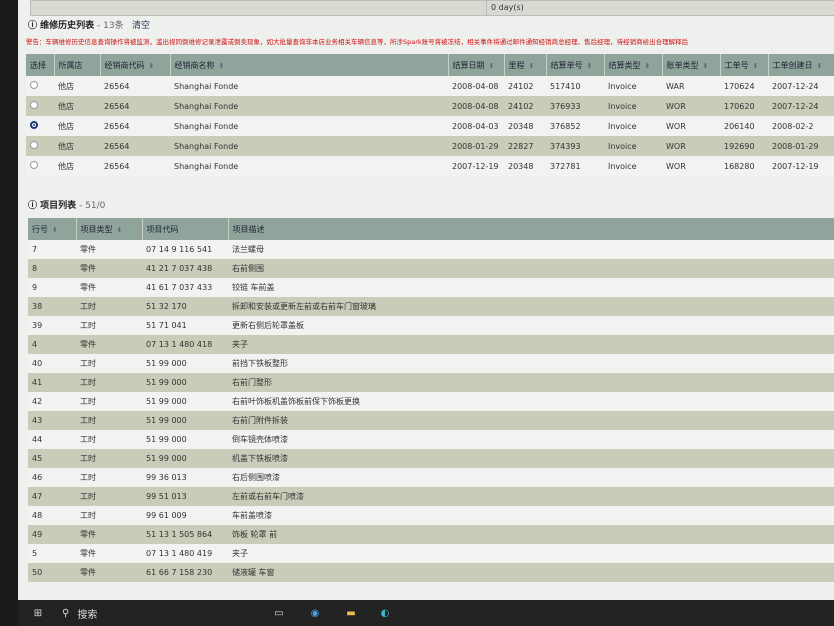 This screenshot has width=834, height=626. Describe the element at coordinates (309, 65) in the screenshot. I see `column-header: 经销商名称 ⬍` at that location.